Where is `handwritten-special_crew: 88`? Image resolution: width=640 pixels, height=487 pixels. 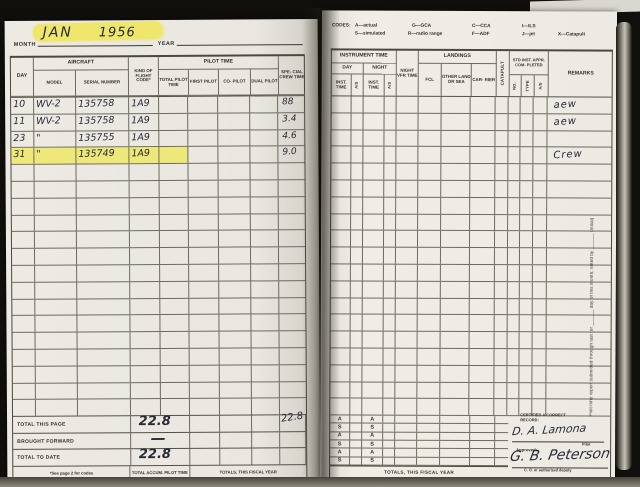
handwritten-special_crew: 88 is located at coordinates (288, 102).